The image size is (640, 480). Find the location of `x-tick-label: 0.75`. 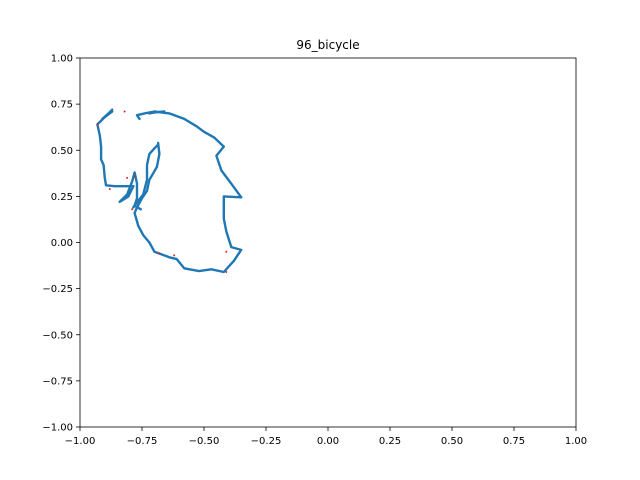

x-tick-label: 0.75 is located at coordinates (514, 441).